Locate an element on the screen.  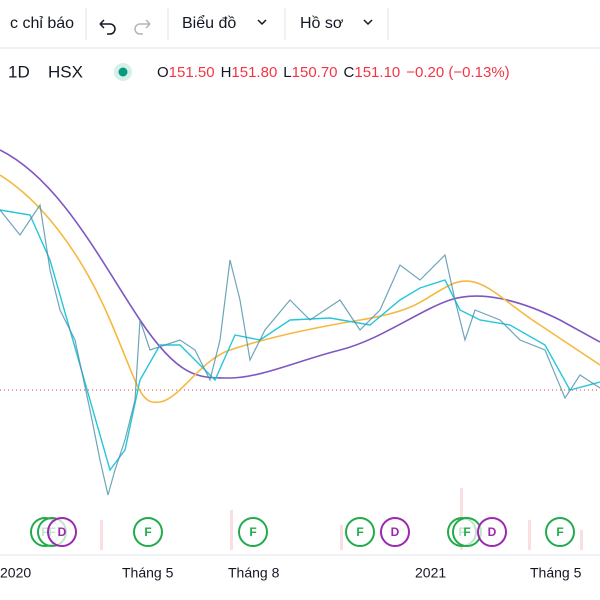
ohlc-label: L is located at coordinates (287, 72).